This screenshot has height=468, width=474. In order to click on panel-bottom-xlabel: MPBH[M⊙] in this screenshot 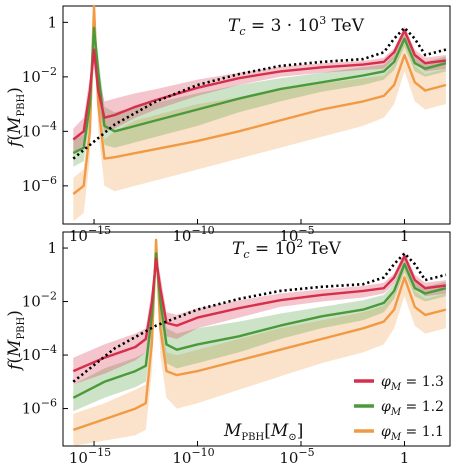, I will do `click(263, 432)`.